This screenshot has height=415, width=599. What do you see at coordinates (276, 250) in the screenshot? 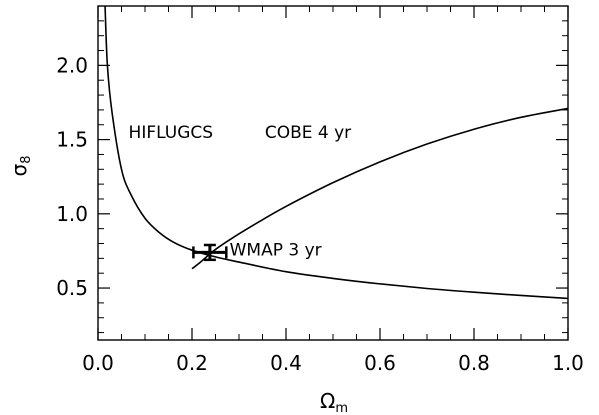
I see `annotation-wmap-3-yr: WMAP 3 yr` at bounding box center [276, 250].